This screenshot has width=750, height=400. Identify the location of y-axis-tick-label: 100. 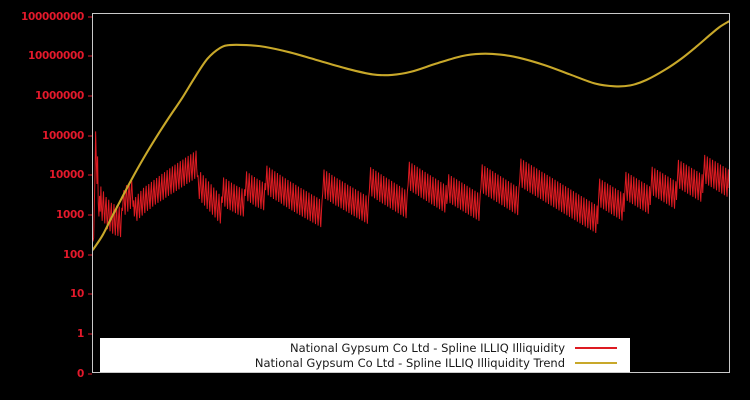
(73, 254).